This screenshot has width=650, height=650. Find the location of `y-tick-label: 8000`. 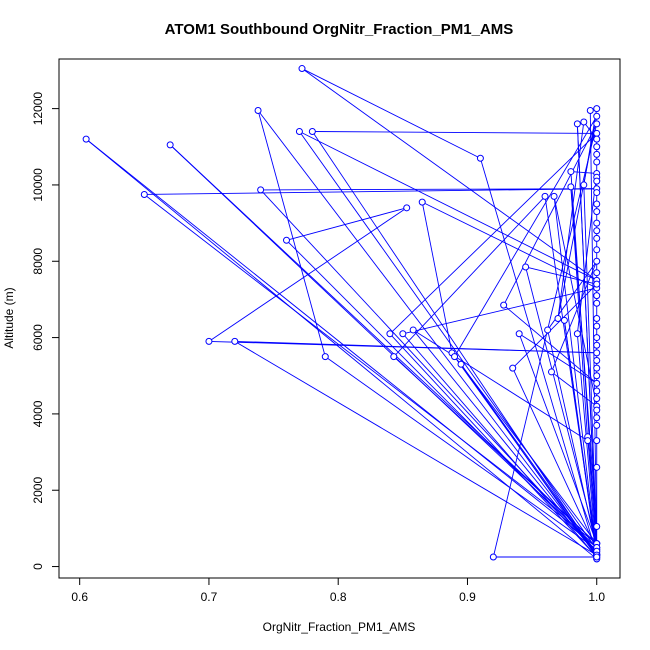

y-tick-label: 8000 is located at coordinates (38, 261).